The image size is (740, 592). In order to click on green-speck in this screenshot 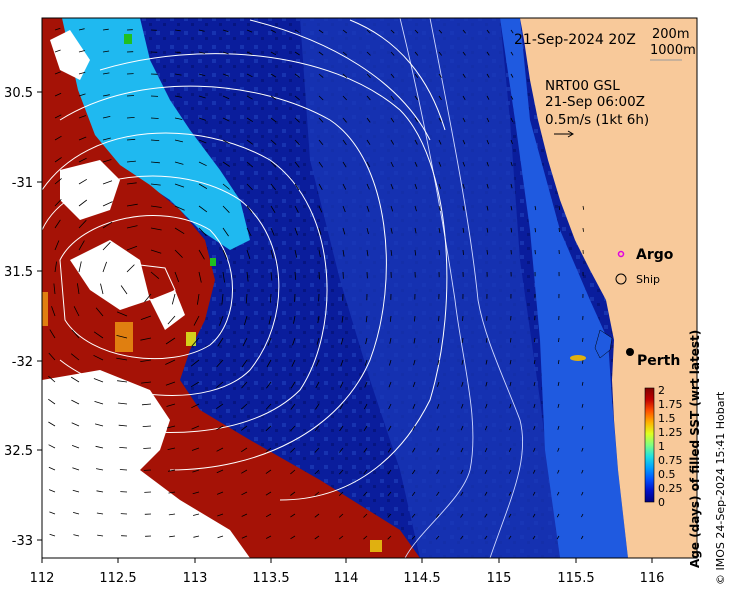, I will do `click(213, 262)`.